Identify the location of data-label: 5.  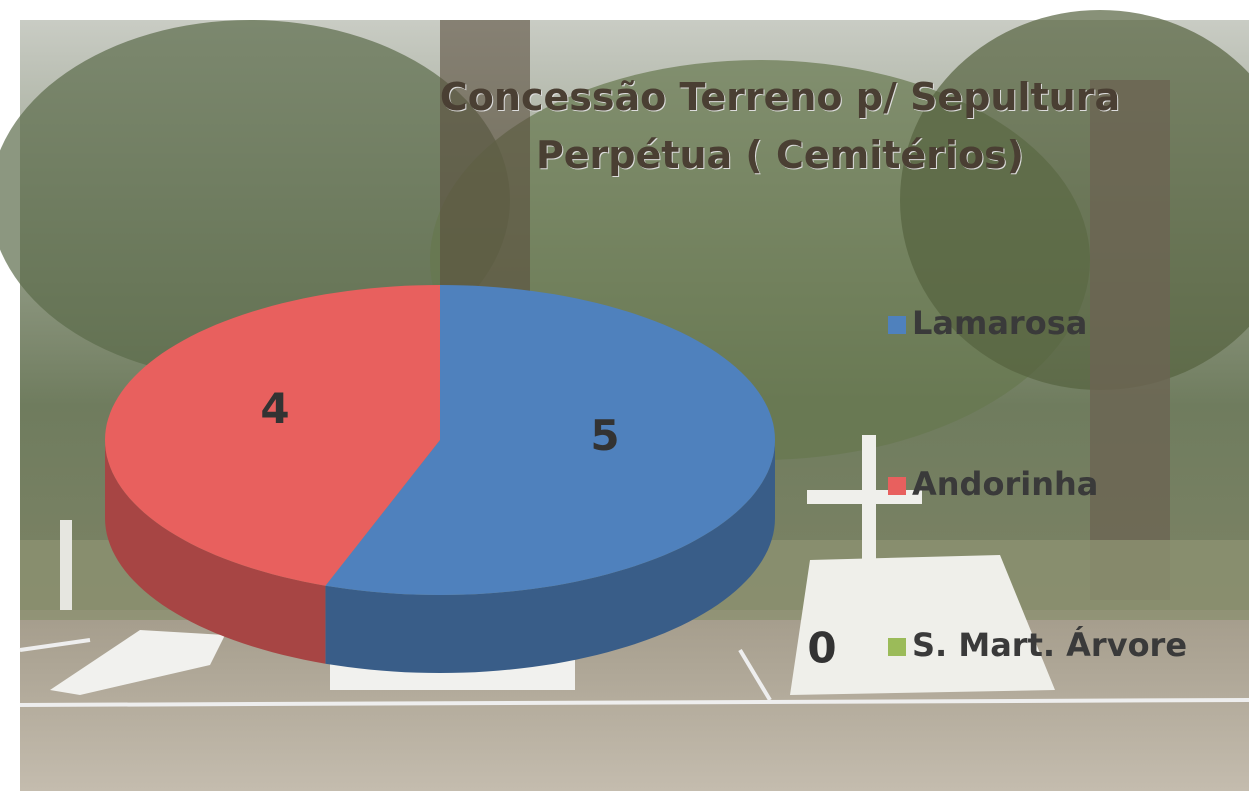
(604, 435).